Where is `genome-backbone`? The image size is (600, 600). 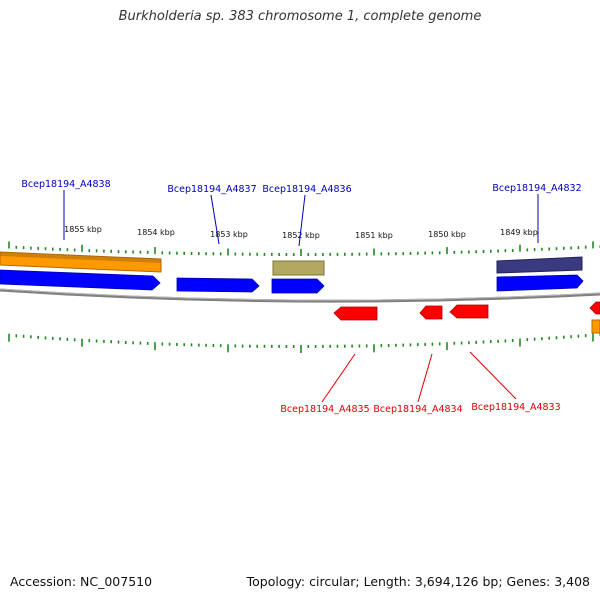
genome-backbone is located at coordinates (300, 295).